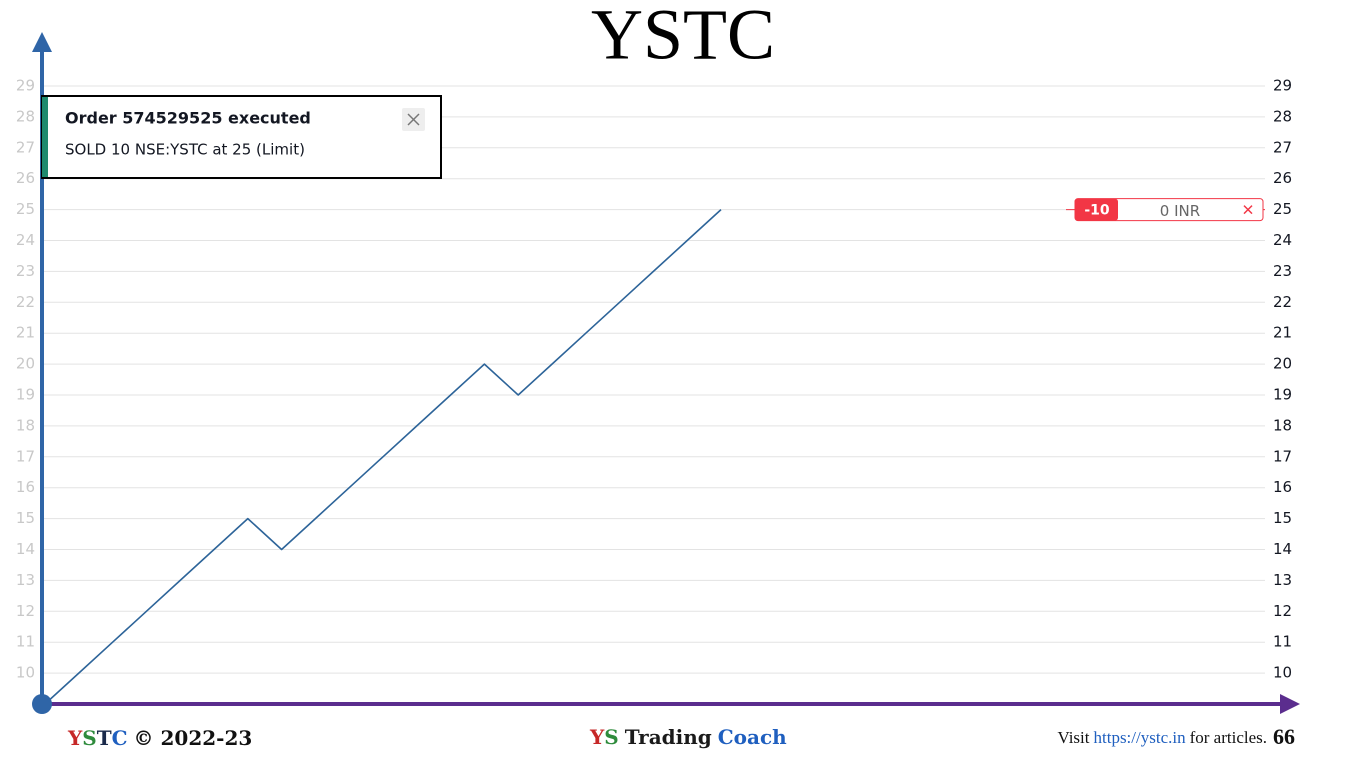 This screenshot has height=768, width=1366. I want to click on y-tick-label-right: 12, so click(1282, 611).